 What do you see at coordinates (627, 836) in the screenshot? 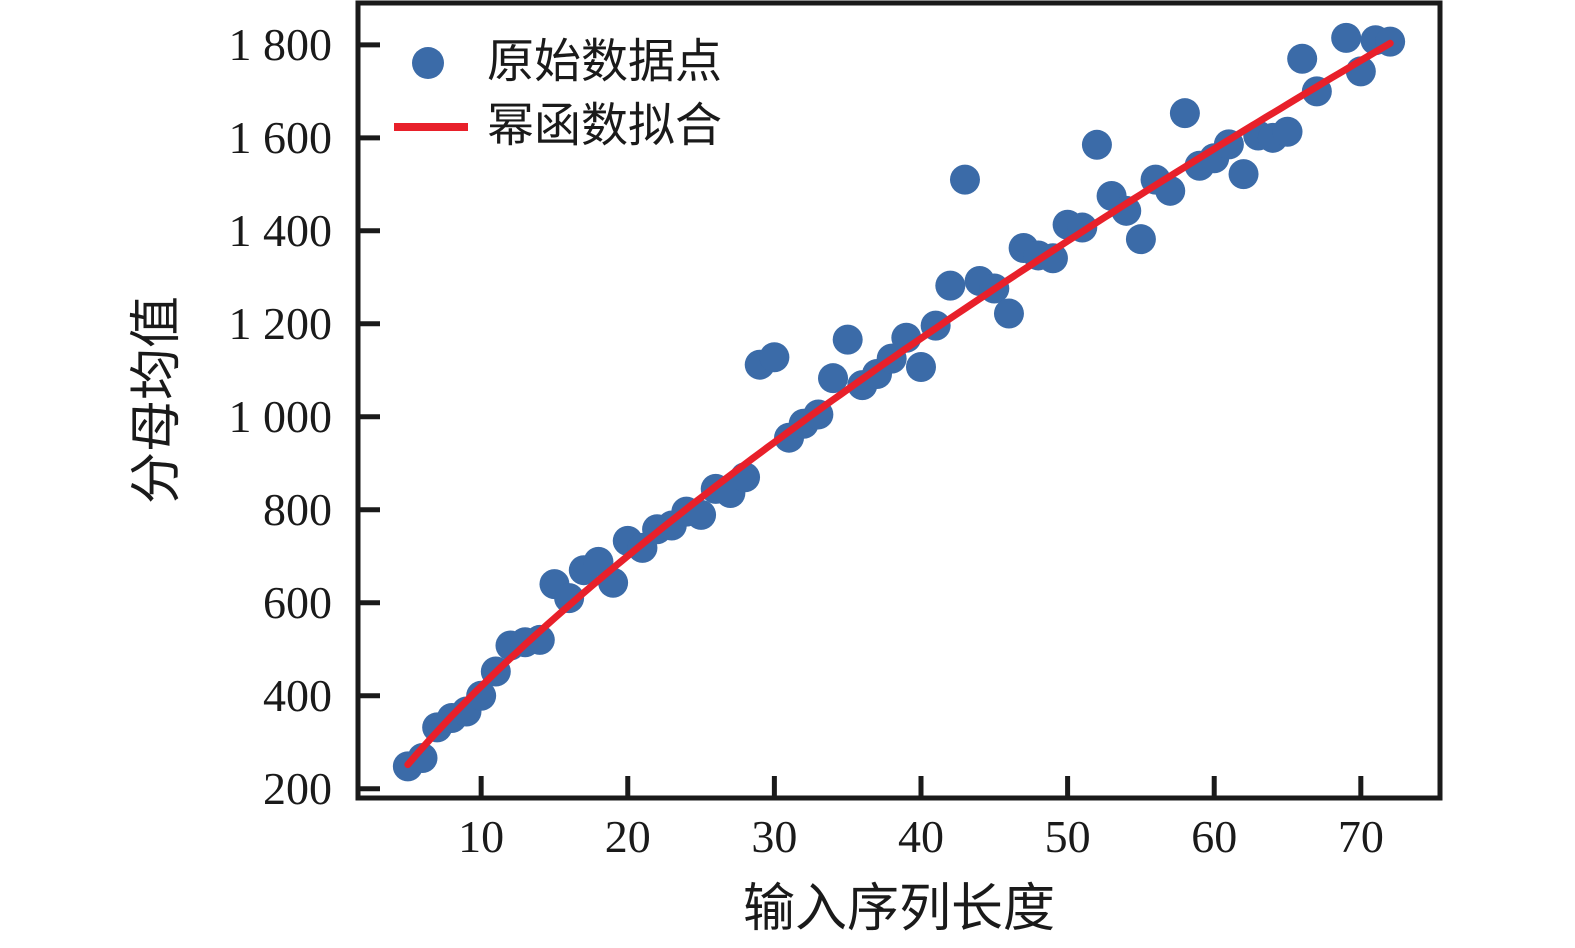
I see `x-tick-label: 20` at bounding box center [627, 836].